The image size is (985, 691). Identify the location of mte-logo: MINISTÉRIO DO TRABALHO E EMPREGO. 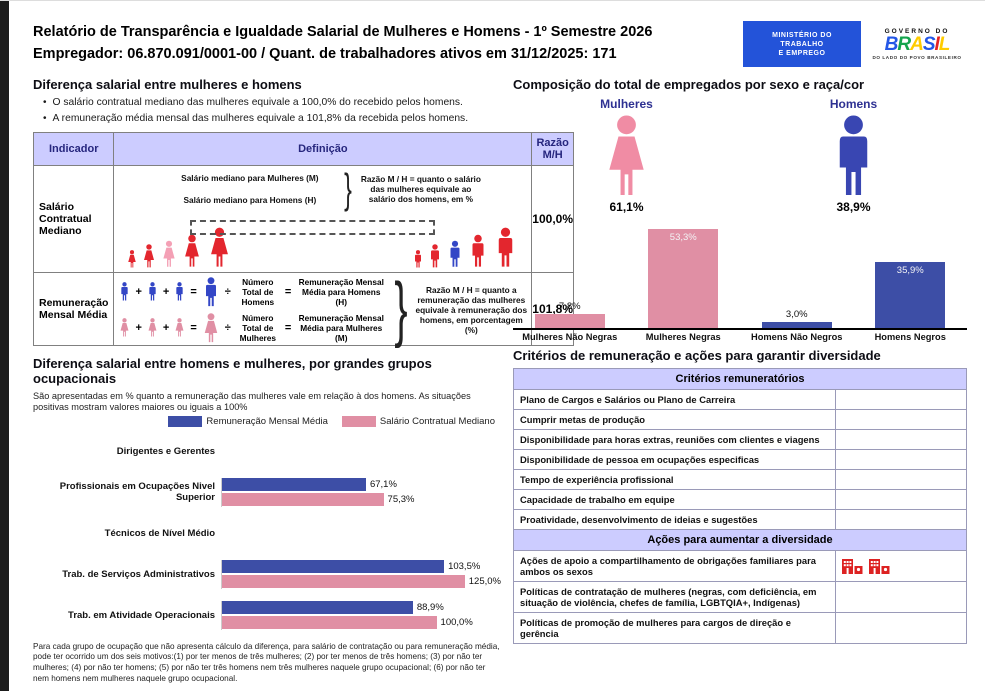
(802, 44).